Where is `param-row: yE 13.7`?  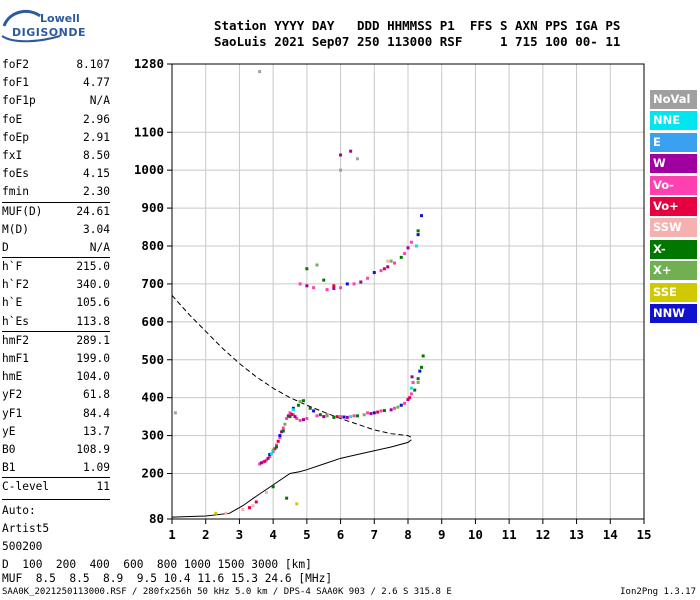 param-row: yE 13.7 is located at coordinates (56, 432).